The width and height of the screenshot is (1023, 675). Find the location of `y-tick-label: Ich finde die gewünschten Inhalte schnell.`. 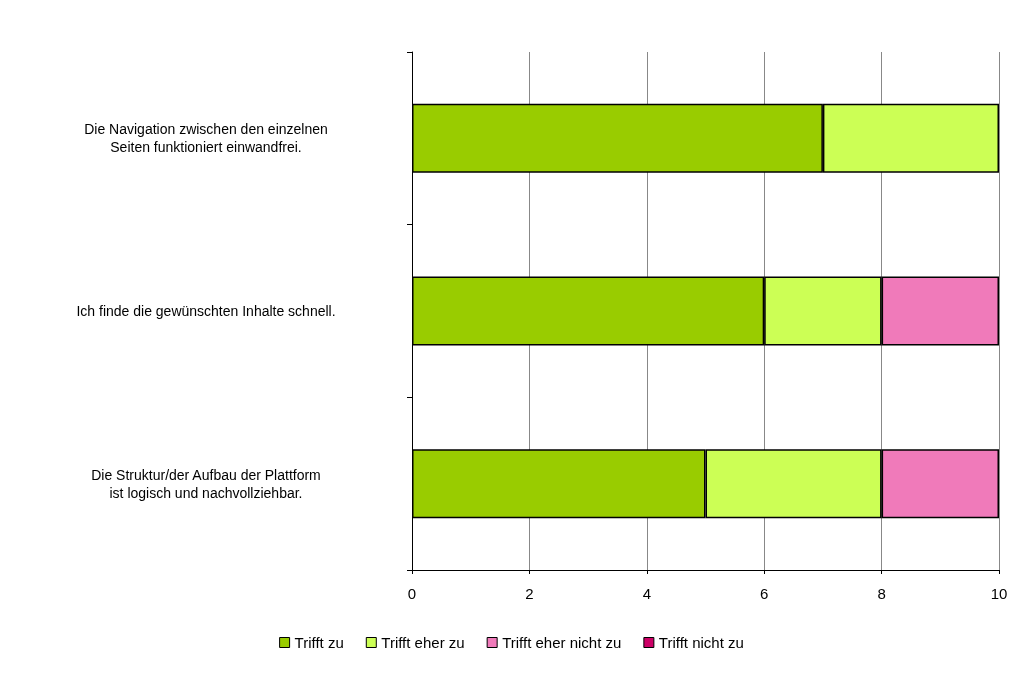

y-tick-label: Ich finde die gewünschten Inhalte schnell. is located at coordinates (206, 311).